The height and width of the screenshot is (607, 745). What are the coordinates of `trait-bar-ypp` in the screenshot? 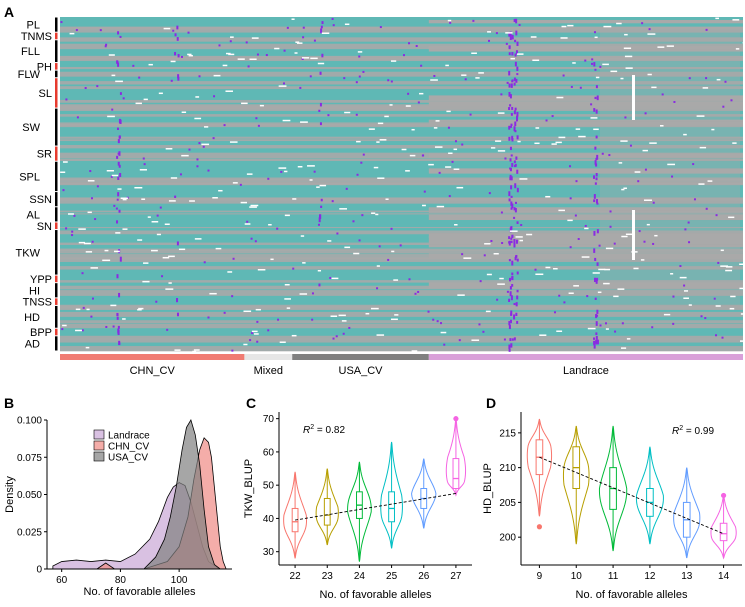 It's located at (56, 279).